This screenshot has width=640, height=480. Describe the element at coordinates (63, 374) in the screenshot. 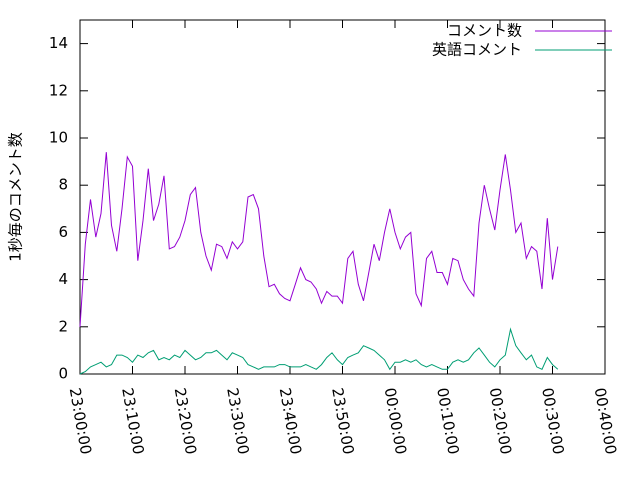

I see `y-tick-label: 0` at that location.